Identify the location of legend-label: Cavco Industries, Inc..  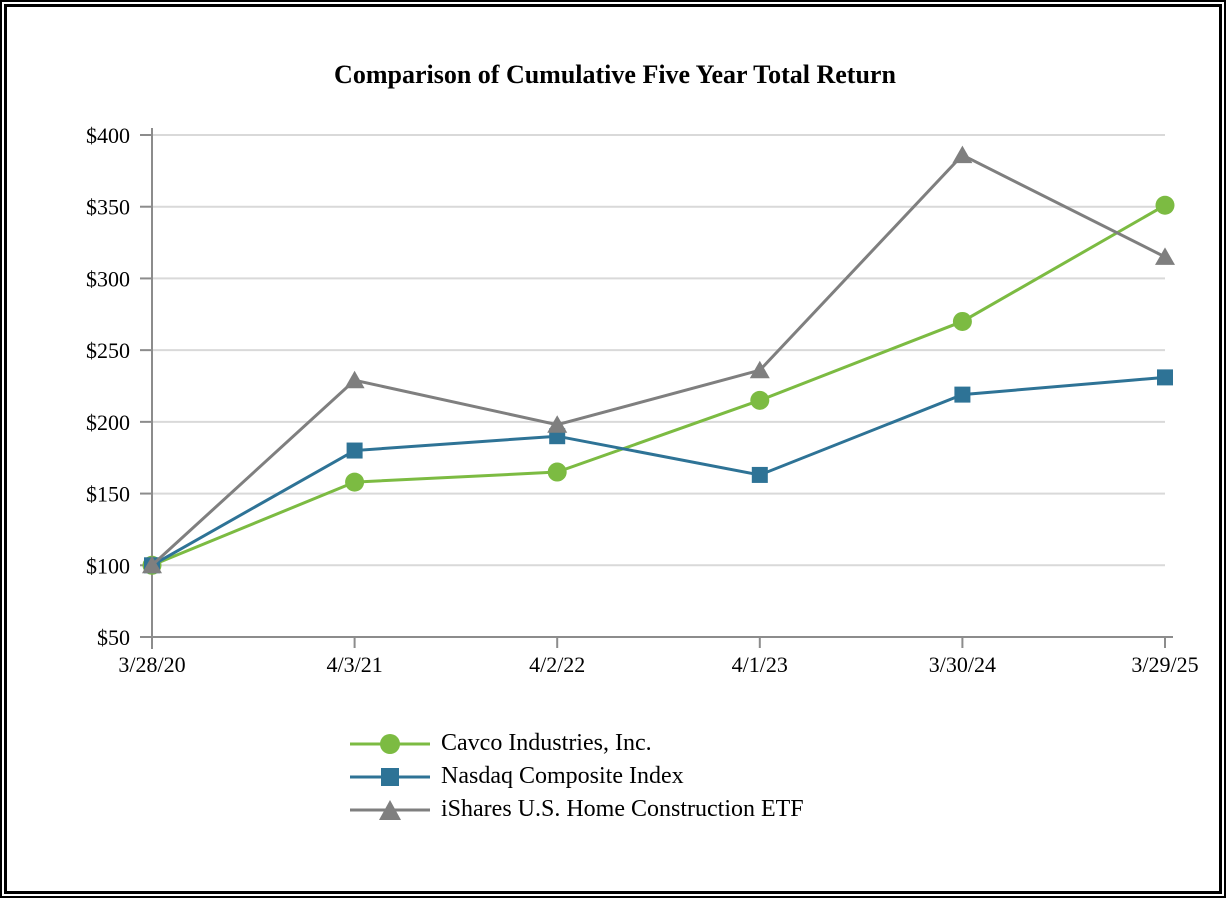
(546, 743).